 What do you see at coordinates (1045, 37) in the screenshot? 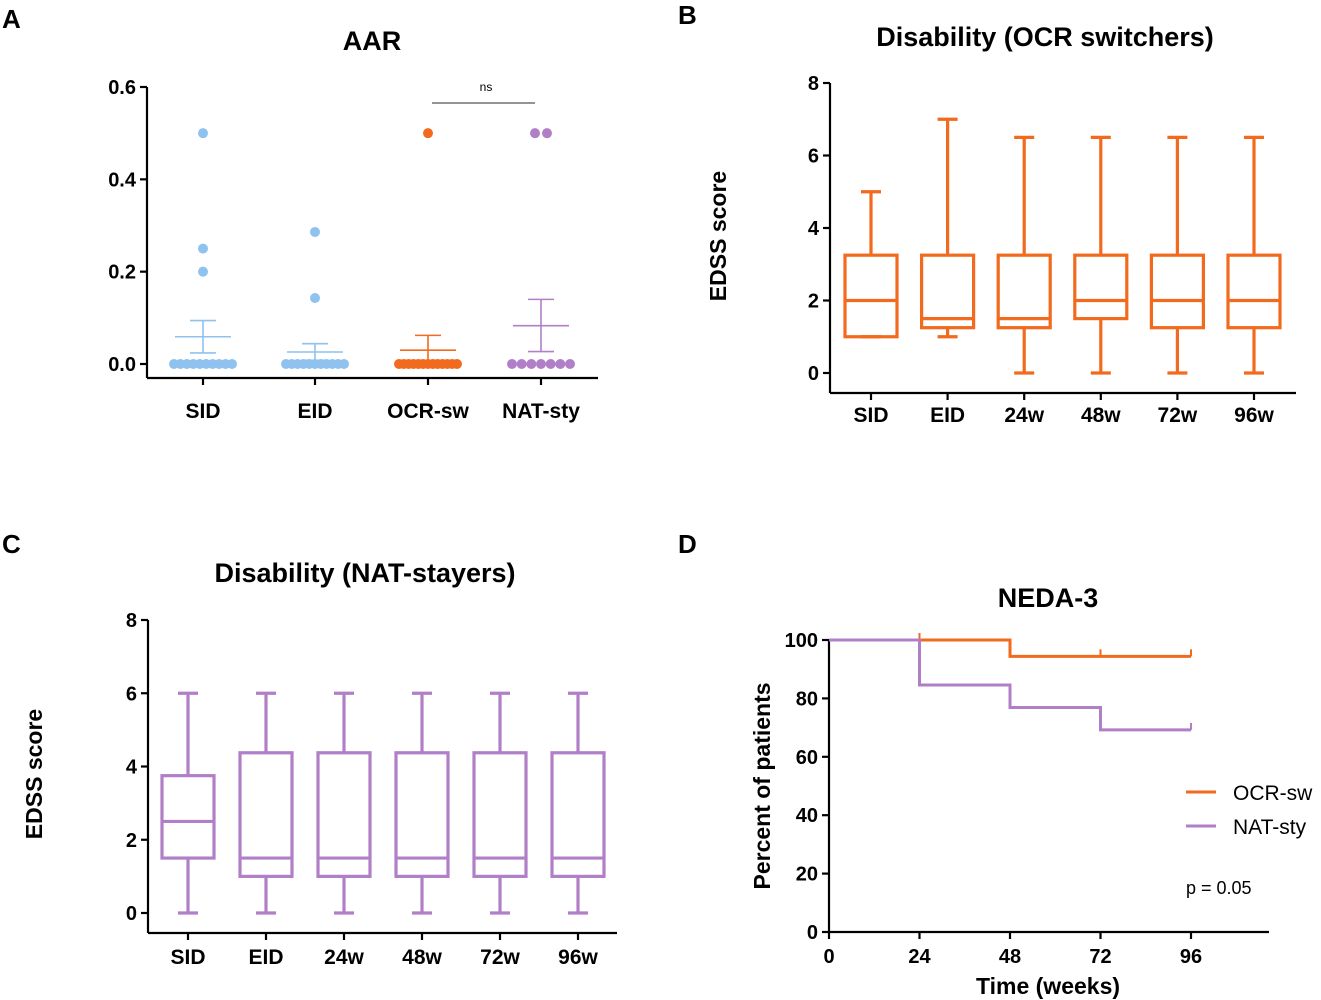
I see `panel-b-title: Disability (OCR switchers)` at bounding box center [1045, 37].